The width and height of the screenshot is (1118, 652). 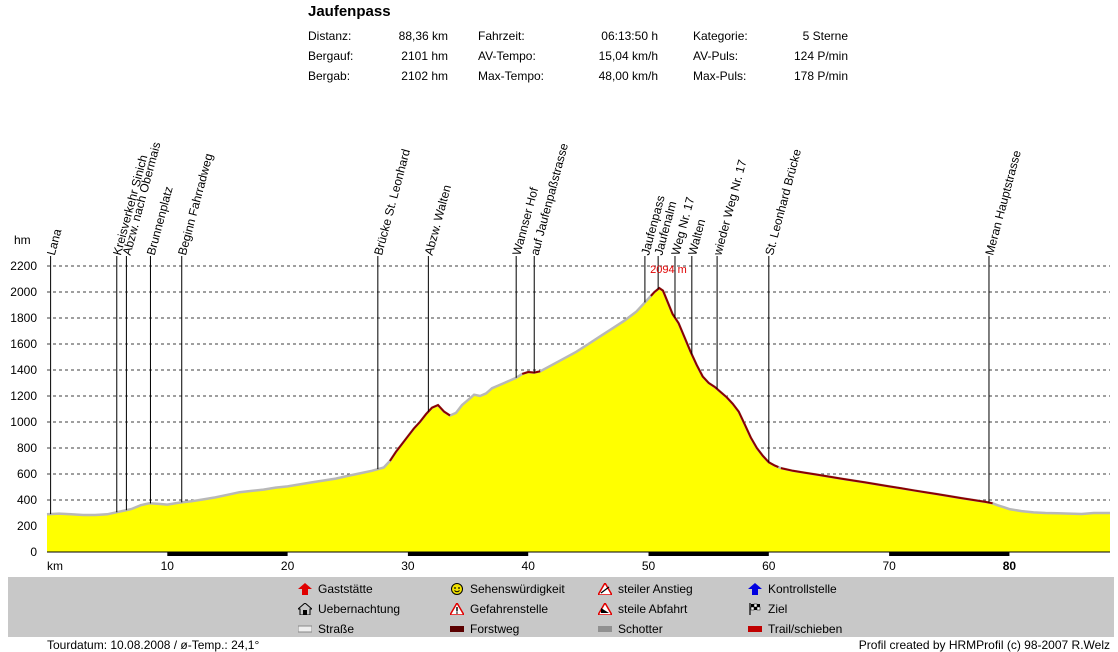 What do you see at coordinates (438, 219) in the screenshot?
I see `waypoint-label: Abzw. Walten` at bounding box center [438, 219].